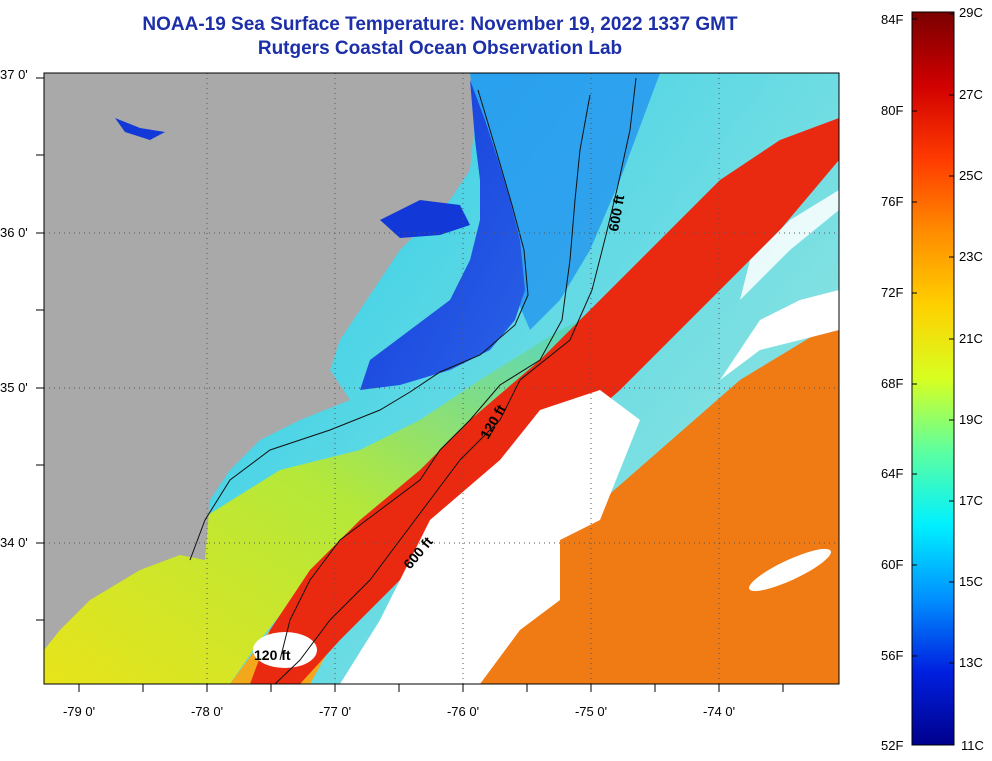  I want to click on lat-label: 35 0', so click(14, 387).